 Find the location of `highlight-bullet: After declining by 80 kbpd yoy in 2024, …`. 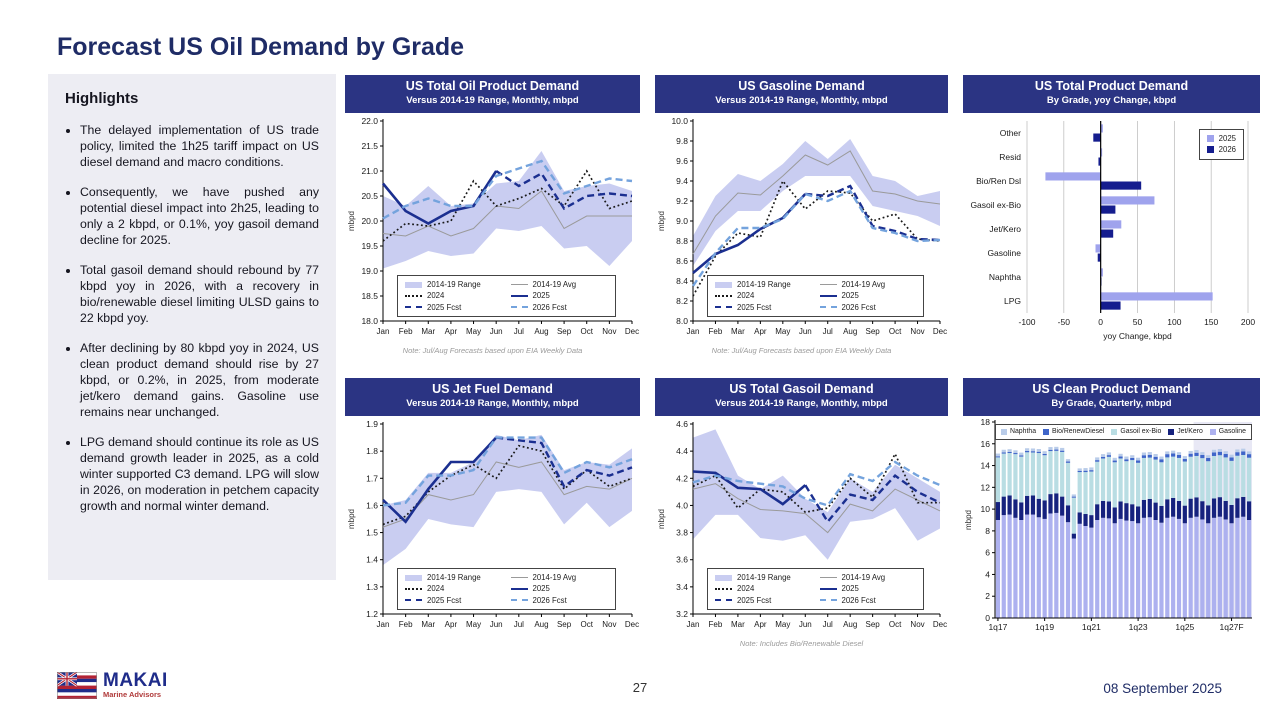

highlight-bullet: After declining by 80 kbpd yoy in 2024, … is located at coordinates (199, 381).